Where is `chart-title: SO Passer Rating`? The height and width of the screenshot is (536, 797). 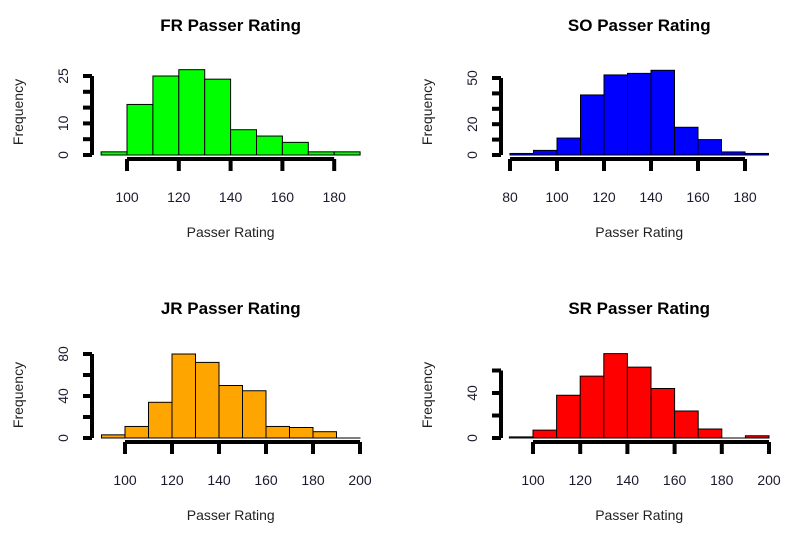
chart-title: SO Passer Rating is located at coordinates (639, 25).